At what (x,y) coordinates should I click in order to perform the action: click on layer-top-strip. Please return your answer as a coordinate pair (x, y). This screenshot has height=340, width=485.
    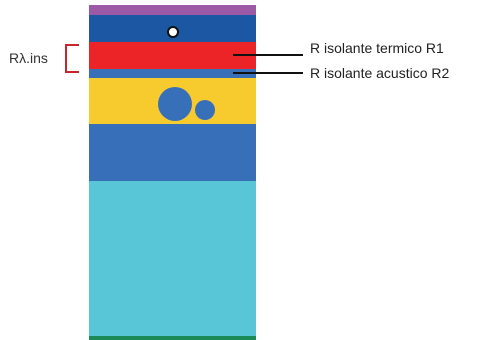
    Looking at the image, I should click on (172, 10).